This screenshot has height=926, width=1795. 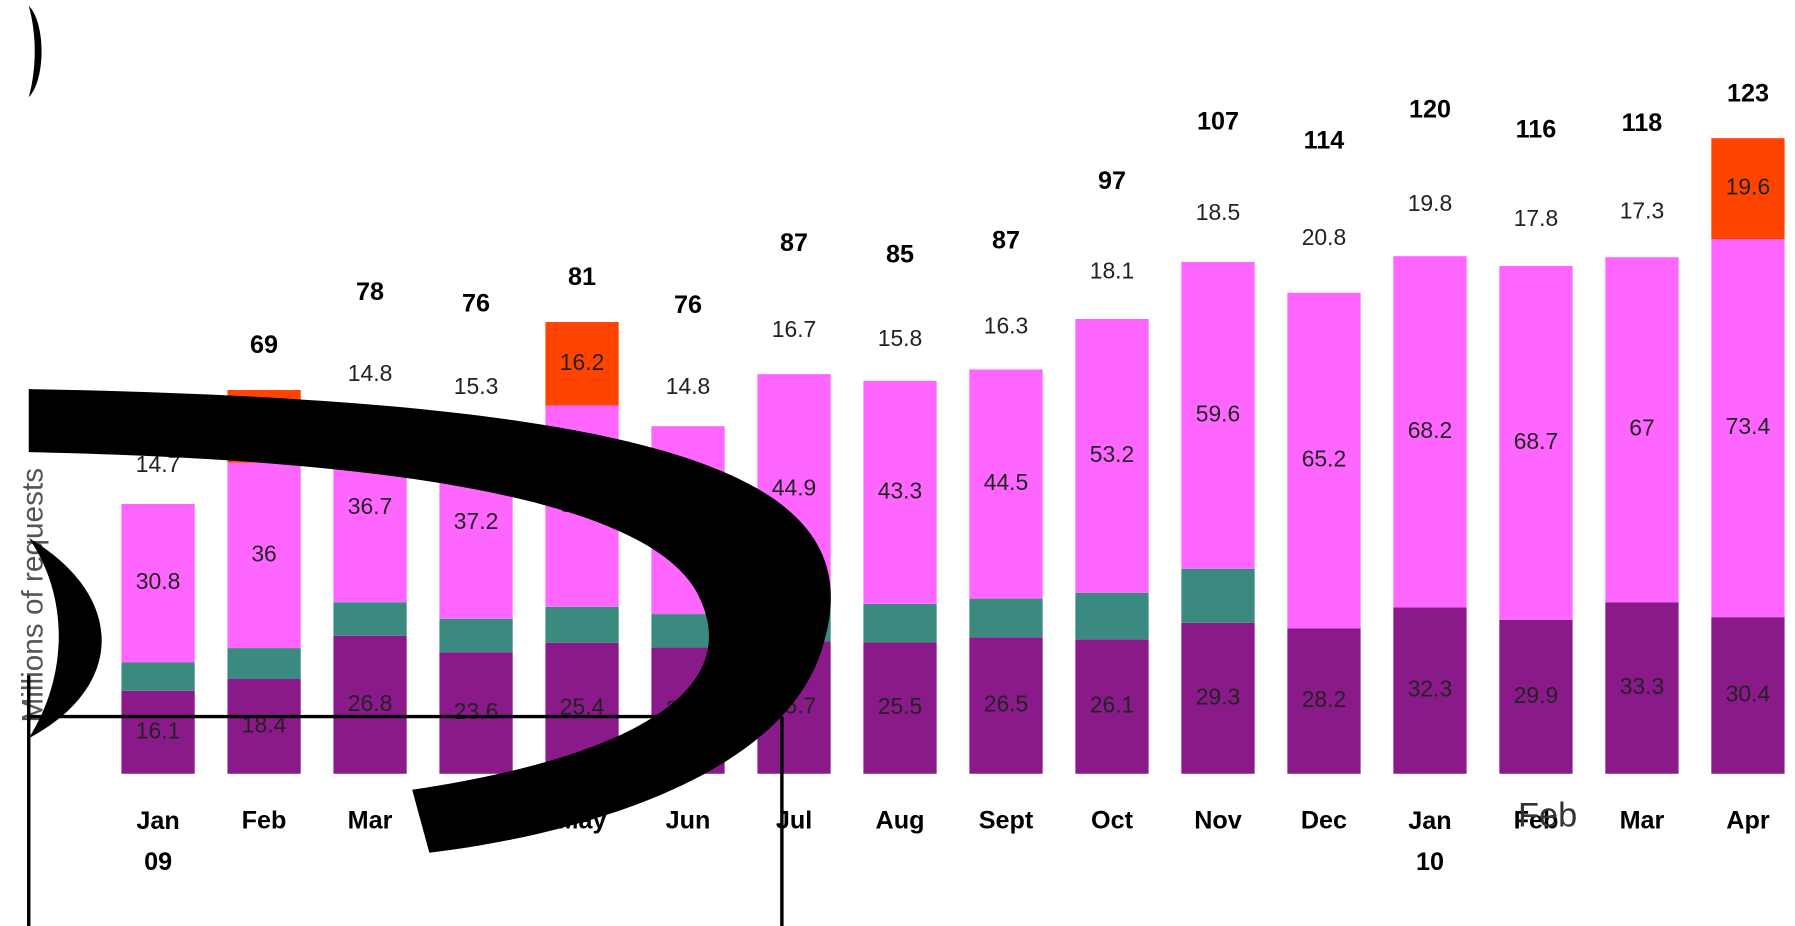 What do you see at coordinates (1536, 129) in the screenshot?
I see `total-label: 116` at bounding box center [1536, 129].